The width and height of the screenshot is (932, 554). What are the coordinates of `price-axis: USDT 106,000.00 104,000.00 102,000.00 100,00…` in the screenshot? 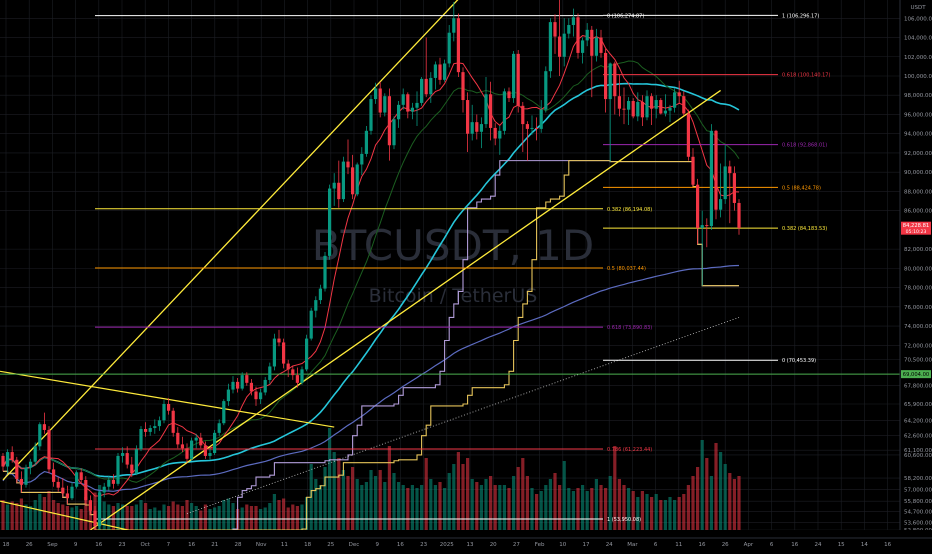 It's located at (915, 275).